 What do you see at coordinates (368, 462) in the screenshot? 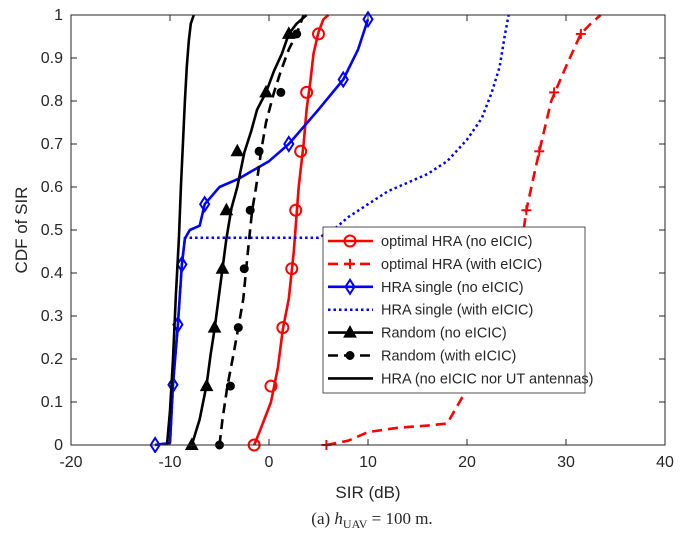
I see `x-tick-label: 10` at bounding box center [368, 462].